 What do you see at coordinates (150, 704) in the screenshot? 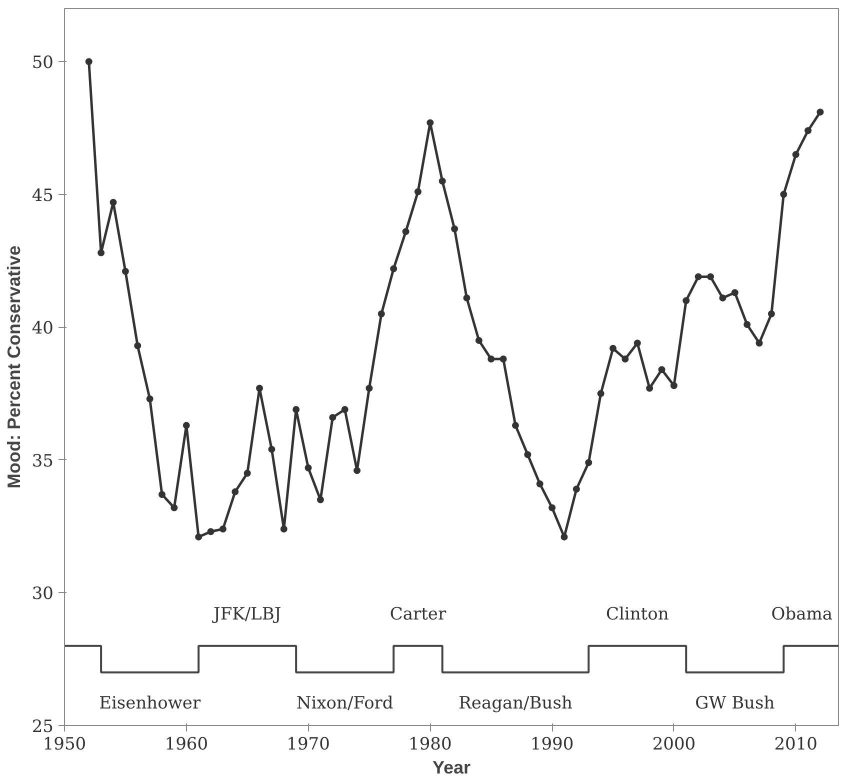
I see `annotation: Eisenhower` at bounding box center [150, 704].